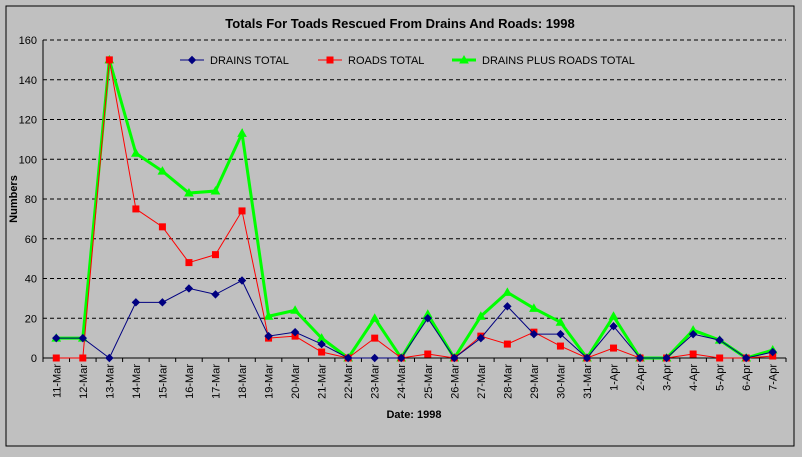 The width and height of the screenshot is (802, 457). Describe the element at coordinates (190, 381) in the screenshot. I see `x-tick-label: 16-Mar` at that location.